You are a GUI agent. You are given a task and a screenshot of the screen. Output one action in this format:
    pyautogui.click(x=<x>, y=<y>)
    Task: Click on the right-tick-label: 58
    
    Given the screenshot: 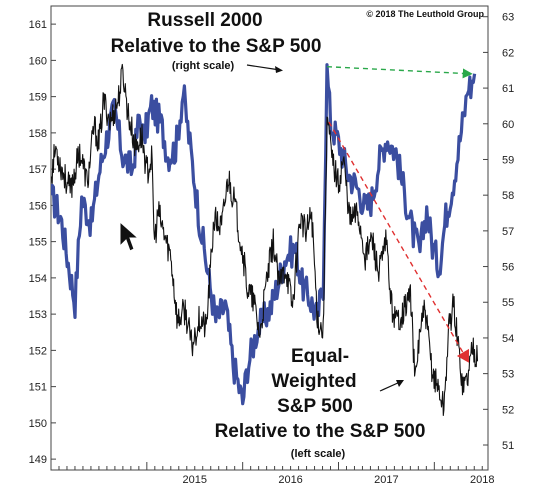 What is the action you would take?
    pyautogui.click(x=508, y=196)
    